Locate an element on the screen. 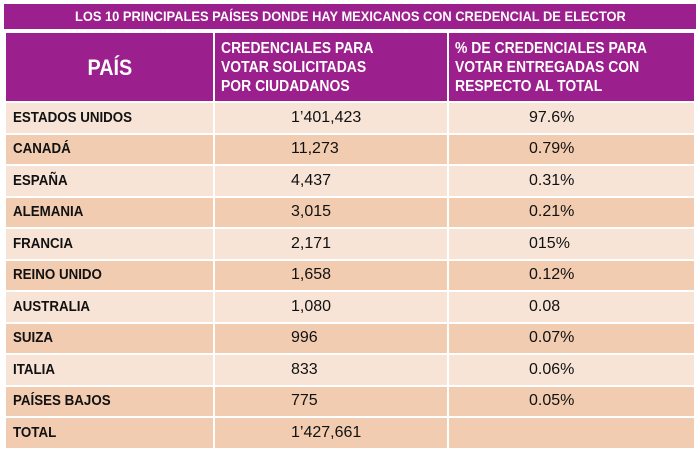  table-row: SUIZA 996 0.07% is located at coordinates (350, 338).